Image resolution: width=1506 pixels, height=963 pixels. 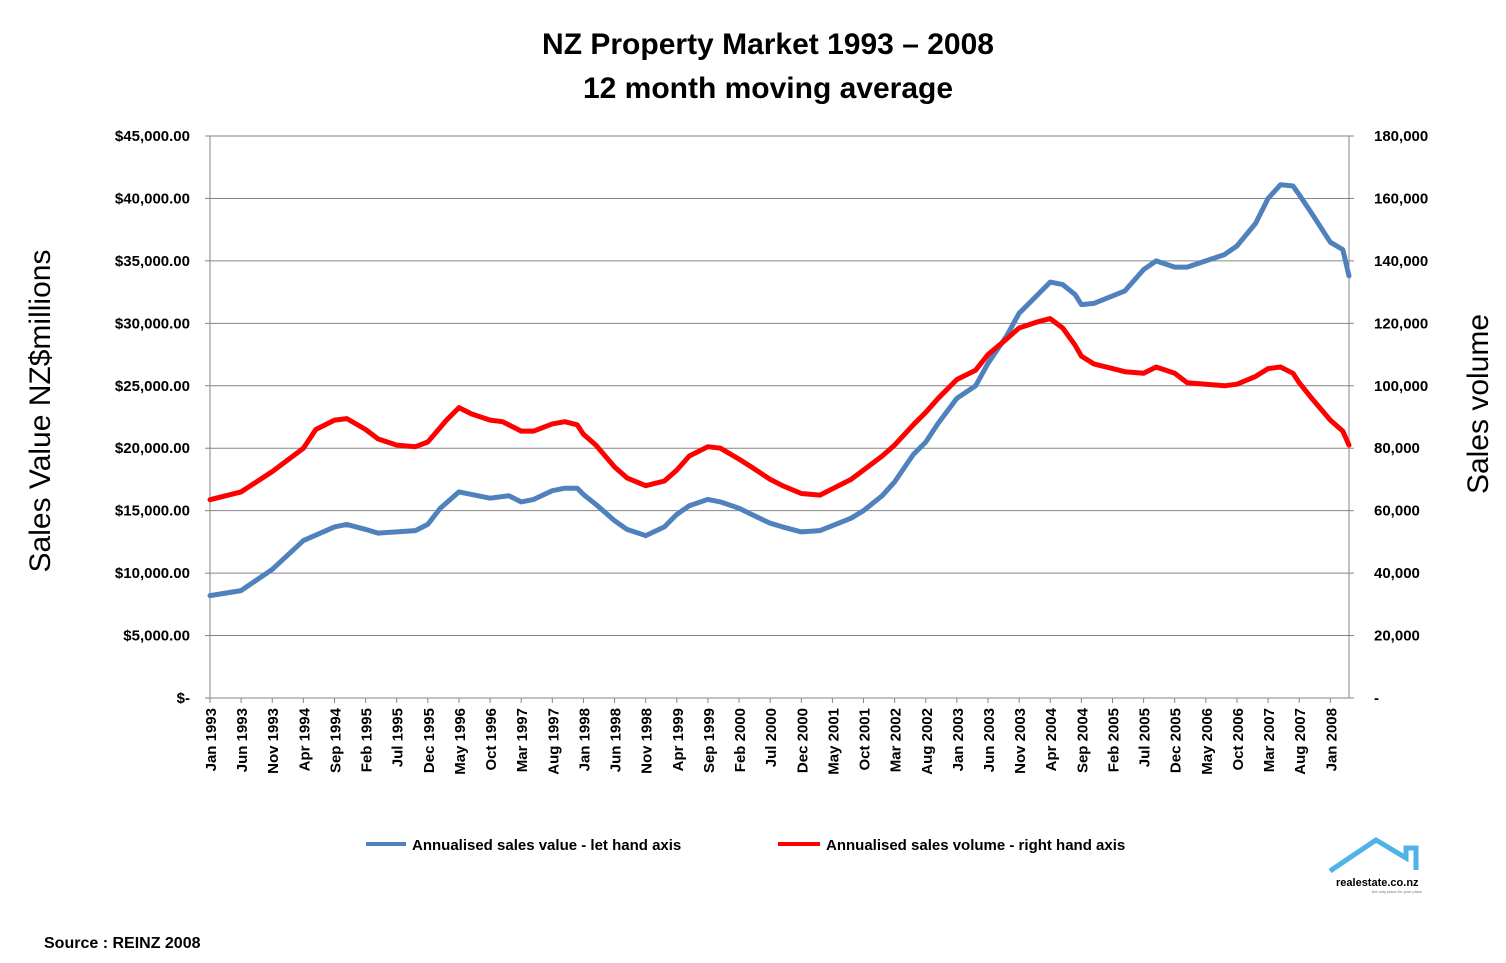 I want to click on x-tick-label: Jul 2005, so click(x=1145, y=737).